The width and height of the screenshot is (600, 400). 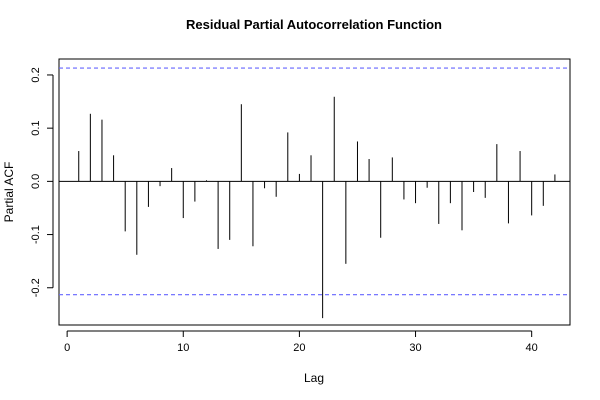 What do you see at coordinates (183, 348) in the screenshot?
I see `x-tick-label: 10` at bounding box center [183, 348].